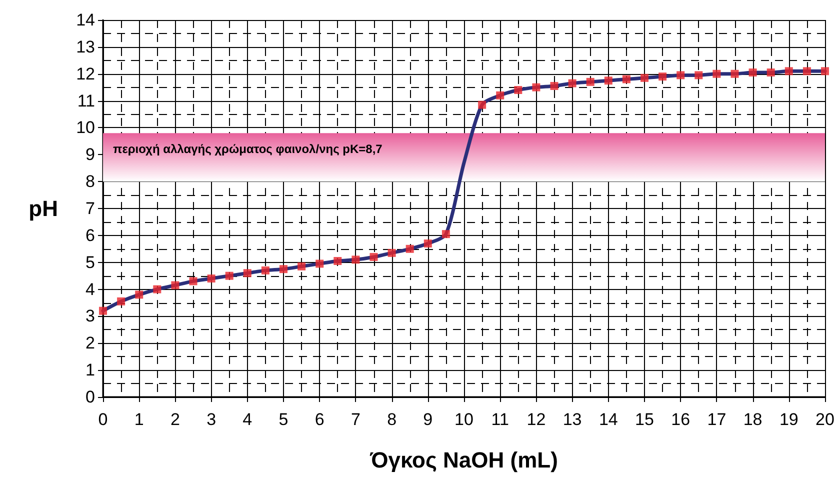 The width and height of the screenshot is (838, 497). Describe the element at coordinates (90, 182) in the screenshot. I see `y-tick-label: 8` at that location.